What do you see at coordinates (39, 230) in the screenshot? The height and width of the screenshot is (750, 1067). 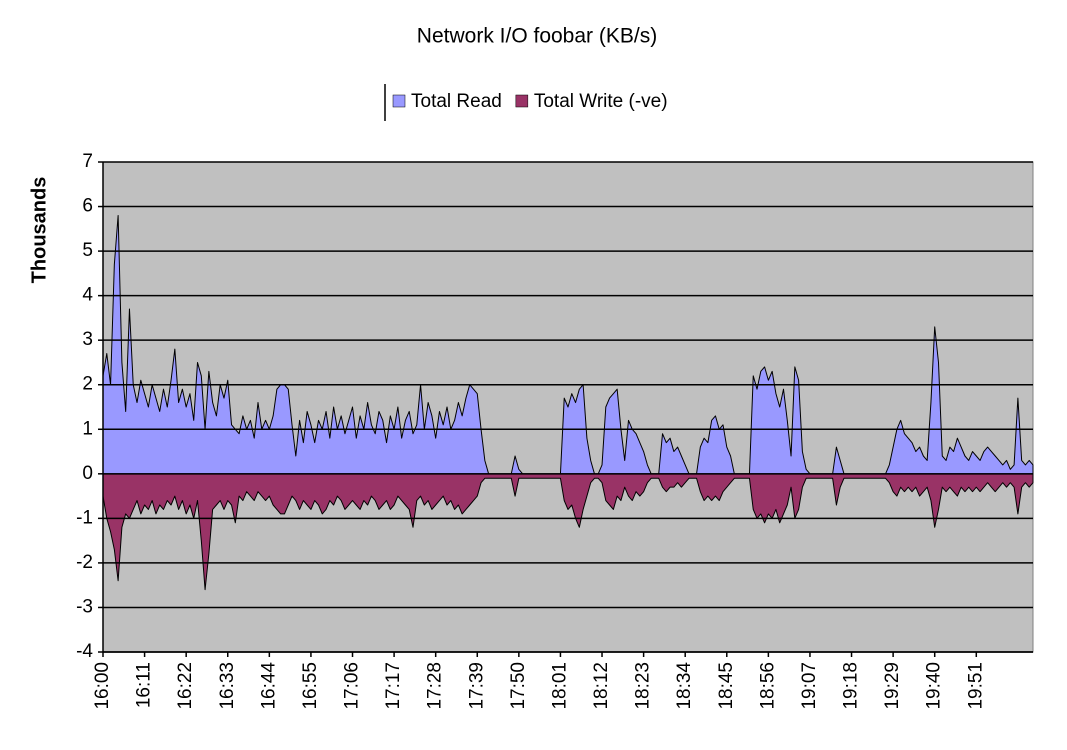 I see `y-axis-label: Thousands` at bounding box center [39, 230].